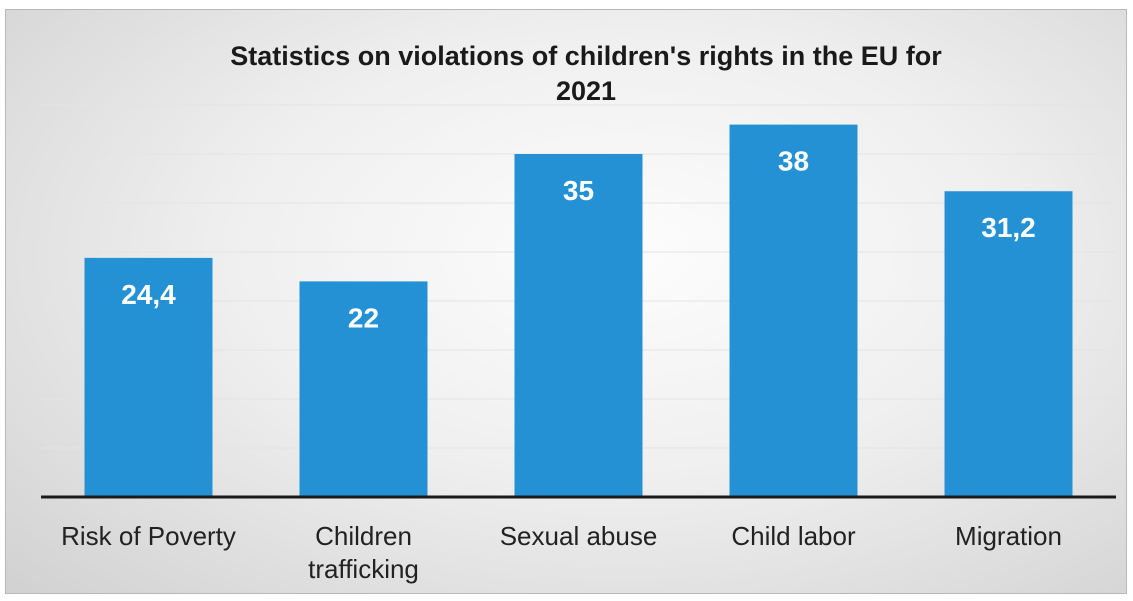  I want to click on bar-child-labor, so click(793, 310).